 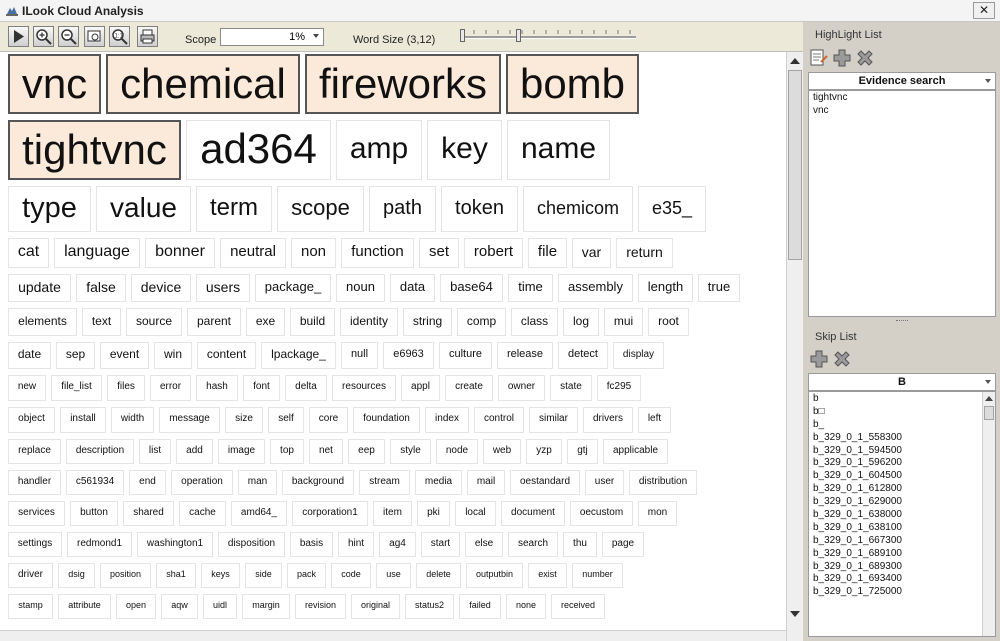 What do you see at coordinates (31, 420) in the screenshot?
I see `cloud-word: object` at bounding box center [31, 420].